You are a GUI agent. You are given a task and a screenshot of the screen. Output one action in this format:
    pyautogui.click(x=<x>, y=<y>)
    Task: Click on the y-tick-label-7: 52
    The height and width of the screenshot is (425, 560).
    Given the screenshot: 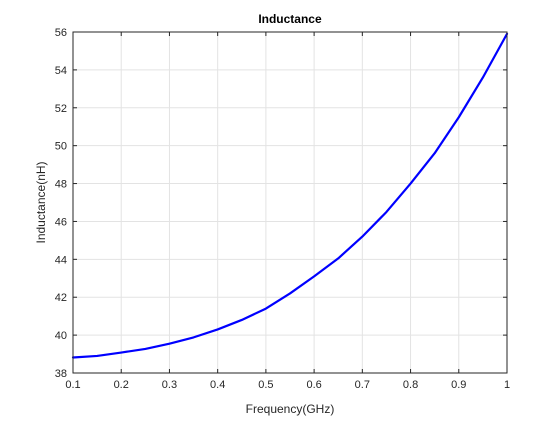 What is the action you would take?
    pyautogui.click(x=61, y=109)
    